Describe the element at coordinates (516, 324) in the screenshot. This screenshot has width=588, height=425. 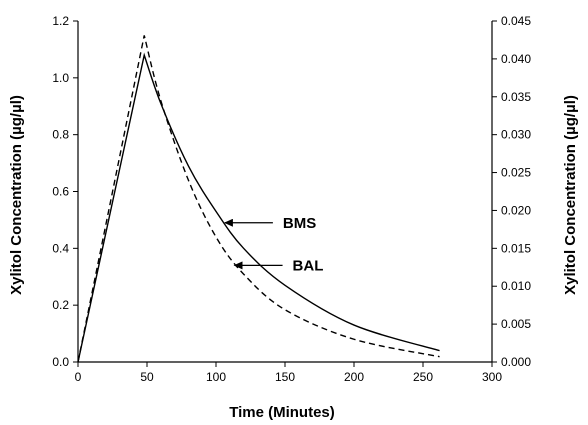
I see `y-right-tick-label: 0.005` at that location.